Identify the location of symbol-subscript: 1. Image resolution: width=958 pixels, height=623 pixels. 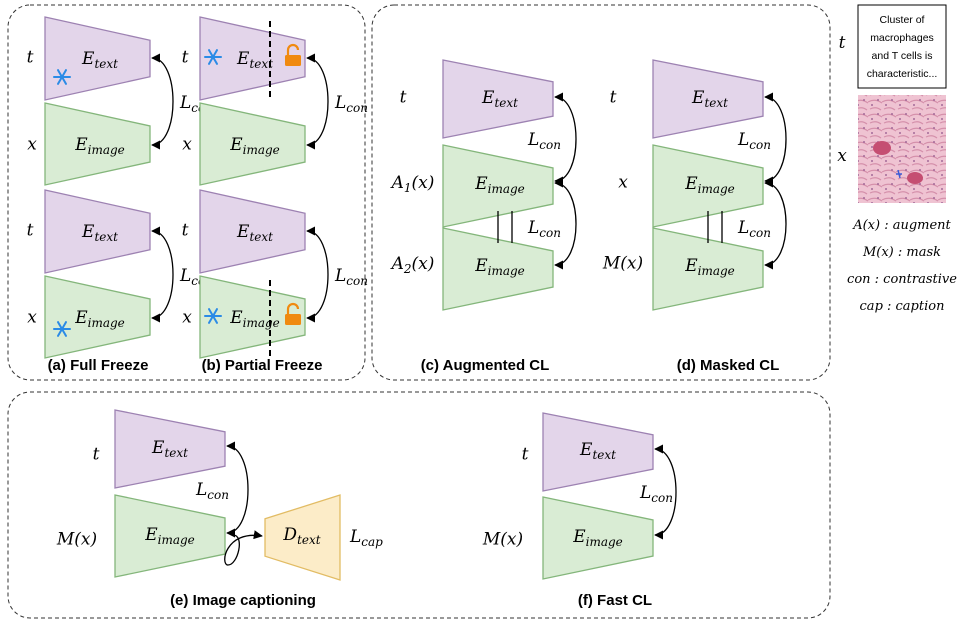
(408, 188).